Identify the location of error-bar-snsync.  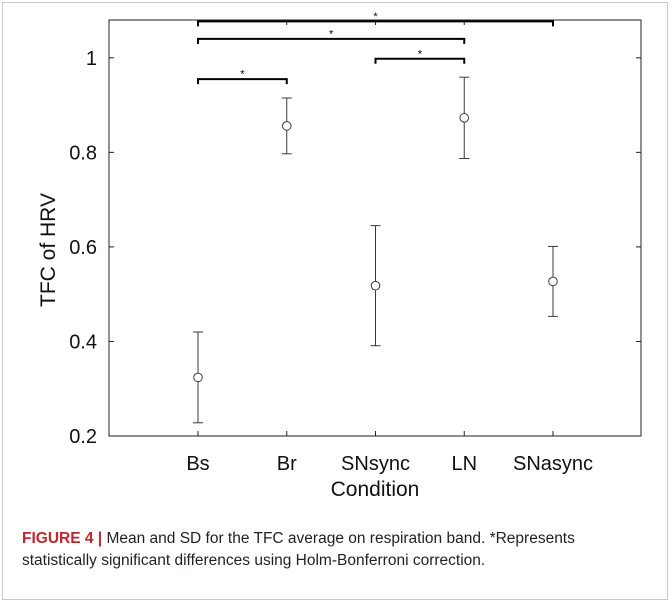
(375, 286).